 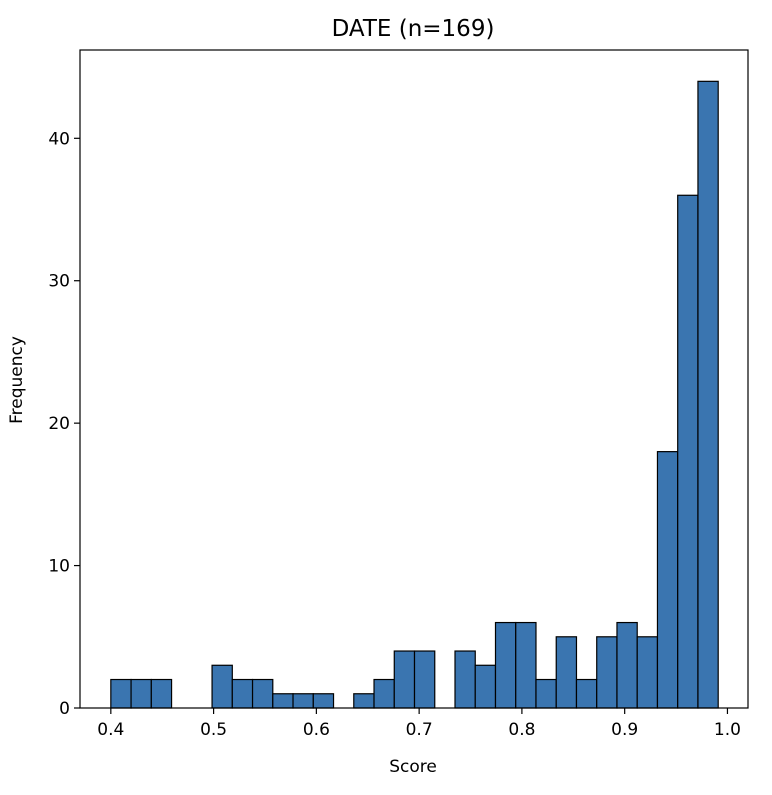 I want to click on y-tick-label: 10, so click(x=59, y=567).